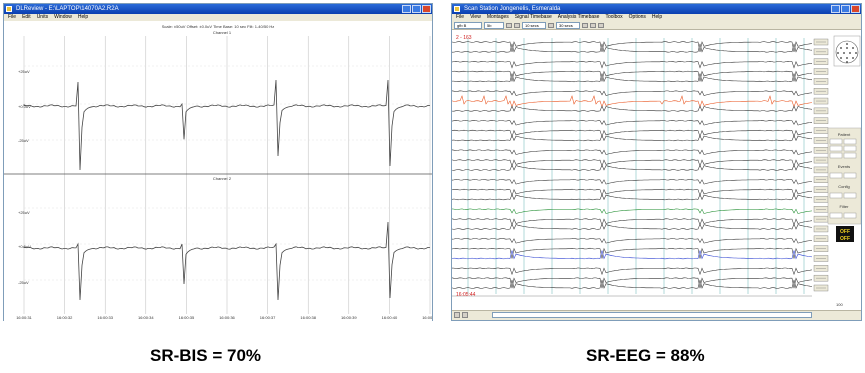 The width and height of the screenshot is (865, 373). Describe the element at coordinates (42, 17) in the screenshot. I see `menu-item-units: Units` at that location.